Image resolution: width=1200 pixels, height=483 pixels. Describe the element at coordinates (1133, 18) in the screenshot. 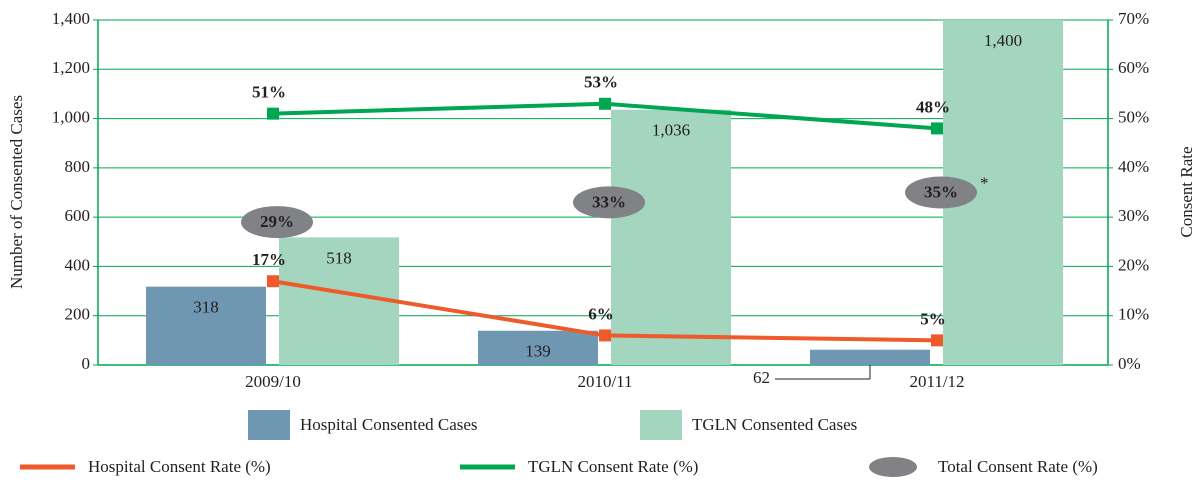

I see `y2-tick-label: 70%` at that location.